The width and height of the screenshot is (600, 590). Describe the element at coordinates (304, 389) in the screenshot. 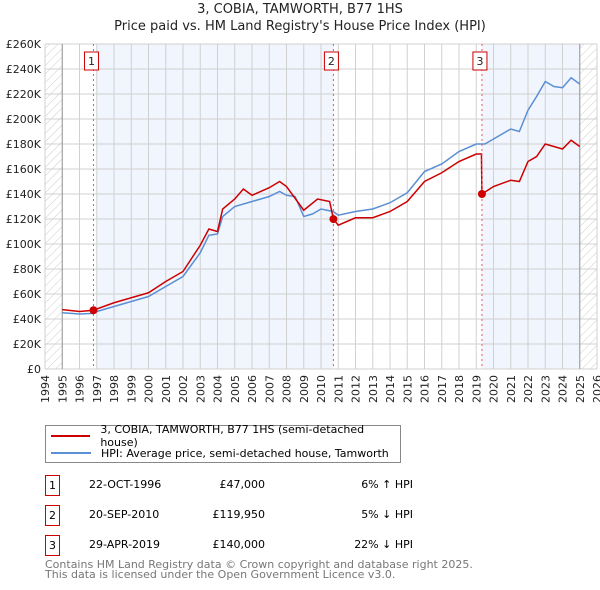

I see `x-tick-label: 2009` at that location.